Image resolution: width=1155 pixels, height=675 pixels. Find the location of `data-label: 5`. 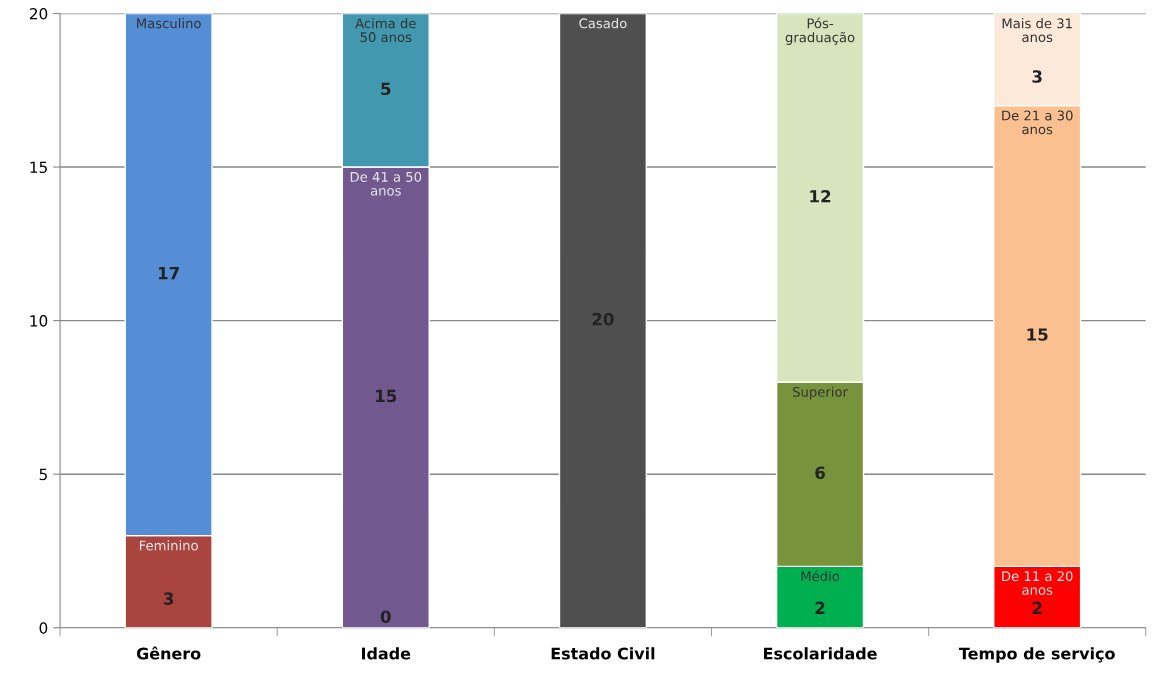

data-label: 5 is located at coordinates (386, 89).